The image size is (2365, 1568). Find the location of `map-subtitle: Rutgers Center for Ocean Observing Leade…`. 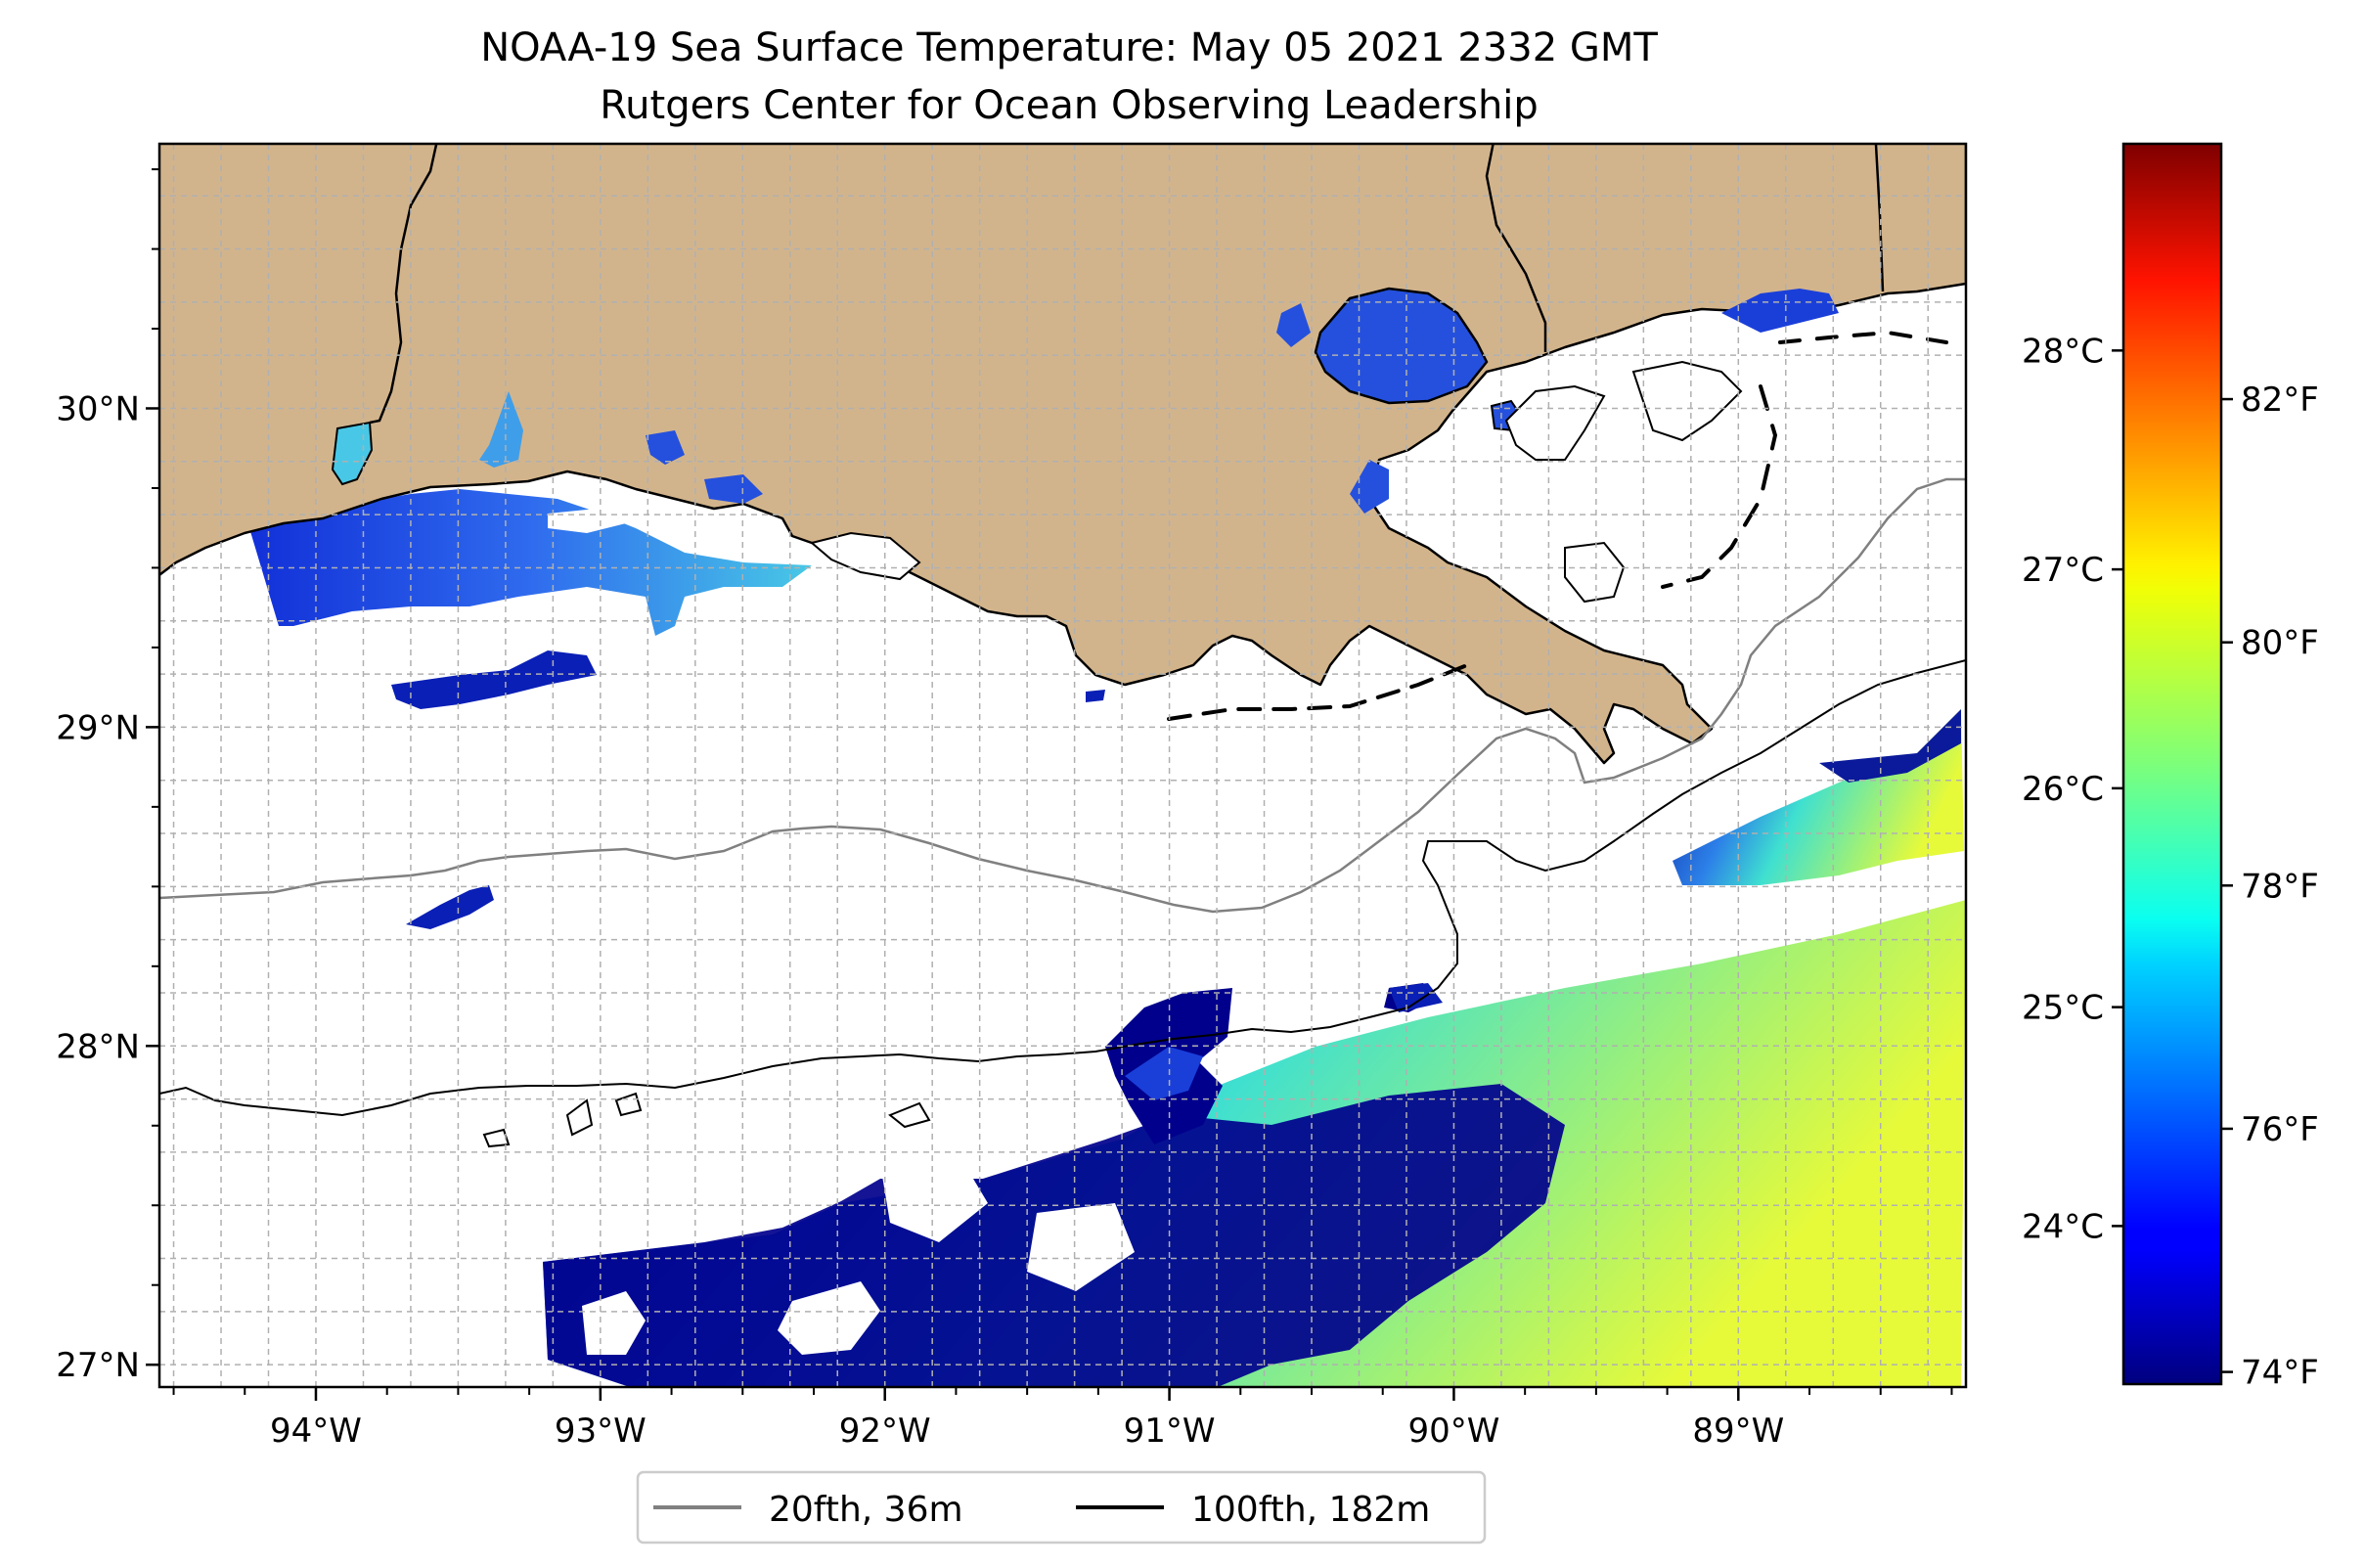

map-subtitle: Rutgers Center for Ocean Observing Leade… is located at coordinates (1069, 105).